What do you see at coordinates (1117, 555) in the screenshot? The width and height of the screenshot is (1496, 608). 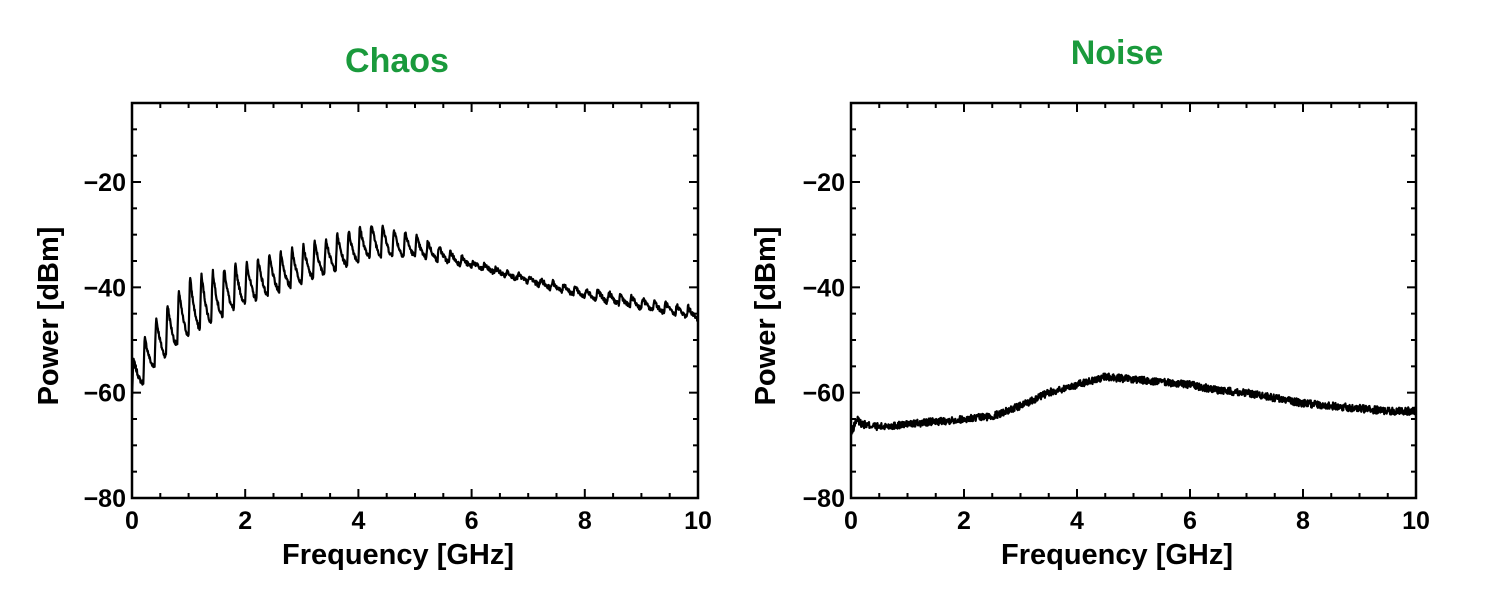 I see `noise-x-axis-label: Frequency [GHz]` at bounding box center [1117, 555].